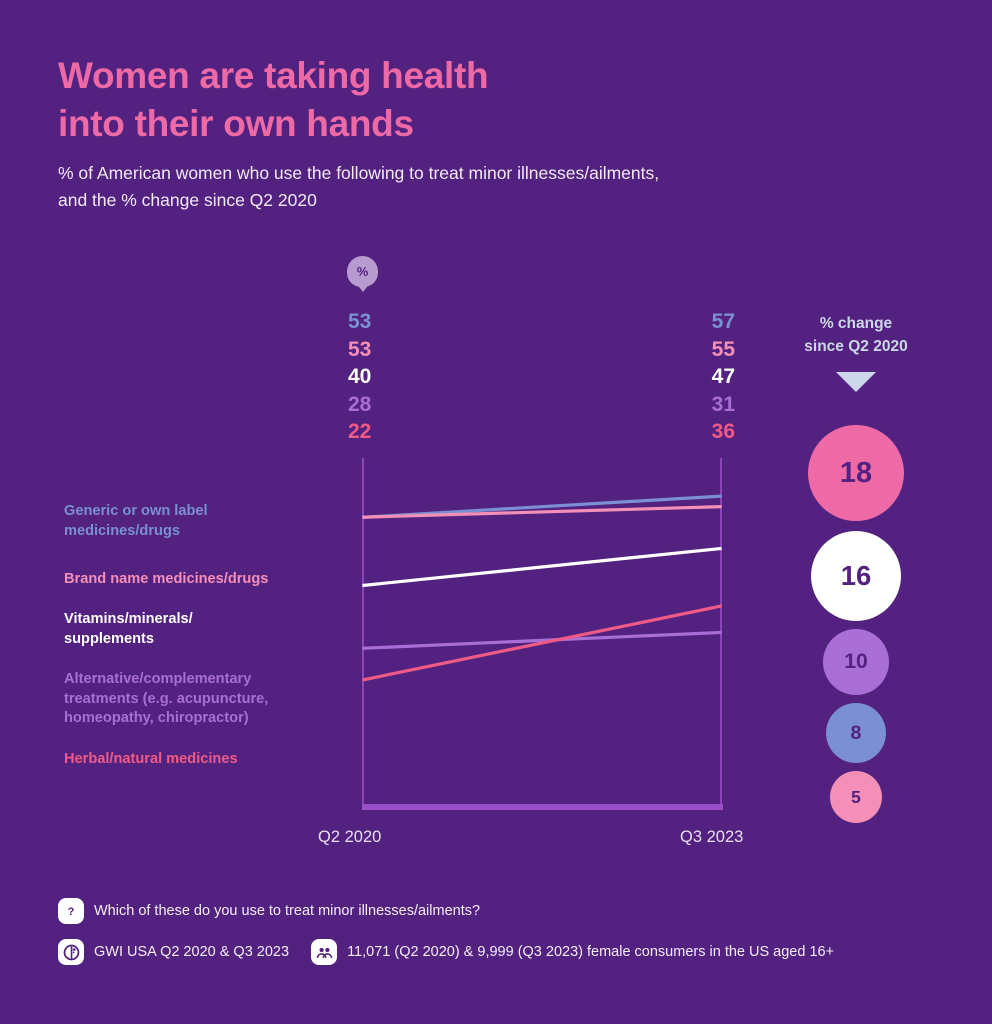 This screenshot has height=1024, width=992. What do you see at coordinates (360, 321) in the screenshot?
I see `start-value-0: 53` at bounding box center [360, 321].